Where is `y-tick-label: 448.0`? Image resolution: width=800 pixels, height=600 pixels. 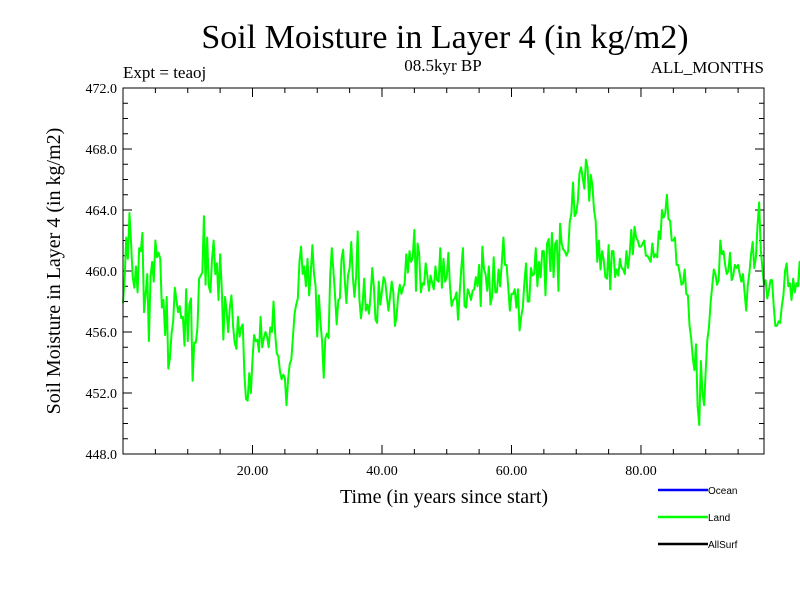
y-tick-label: 448.0 is located at coordinates (102, 455).